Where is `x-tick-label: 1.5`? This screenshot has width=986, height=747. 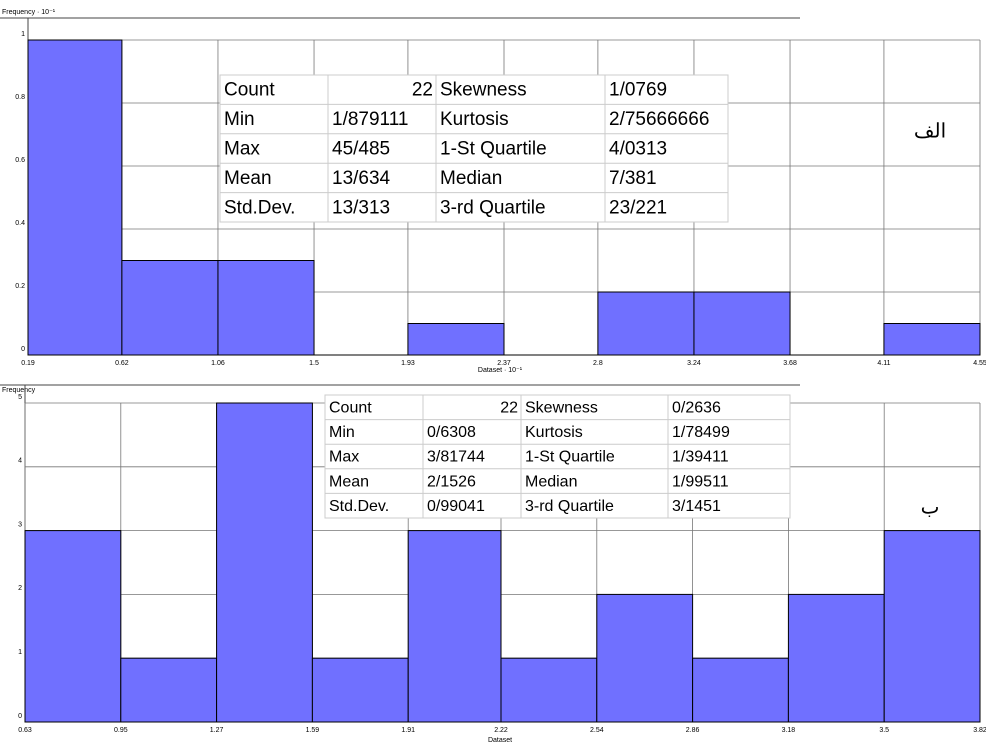 x-tick-label: 1.5 is located at coordinates (314, 363).